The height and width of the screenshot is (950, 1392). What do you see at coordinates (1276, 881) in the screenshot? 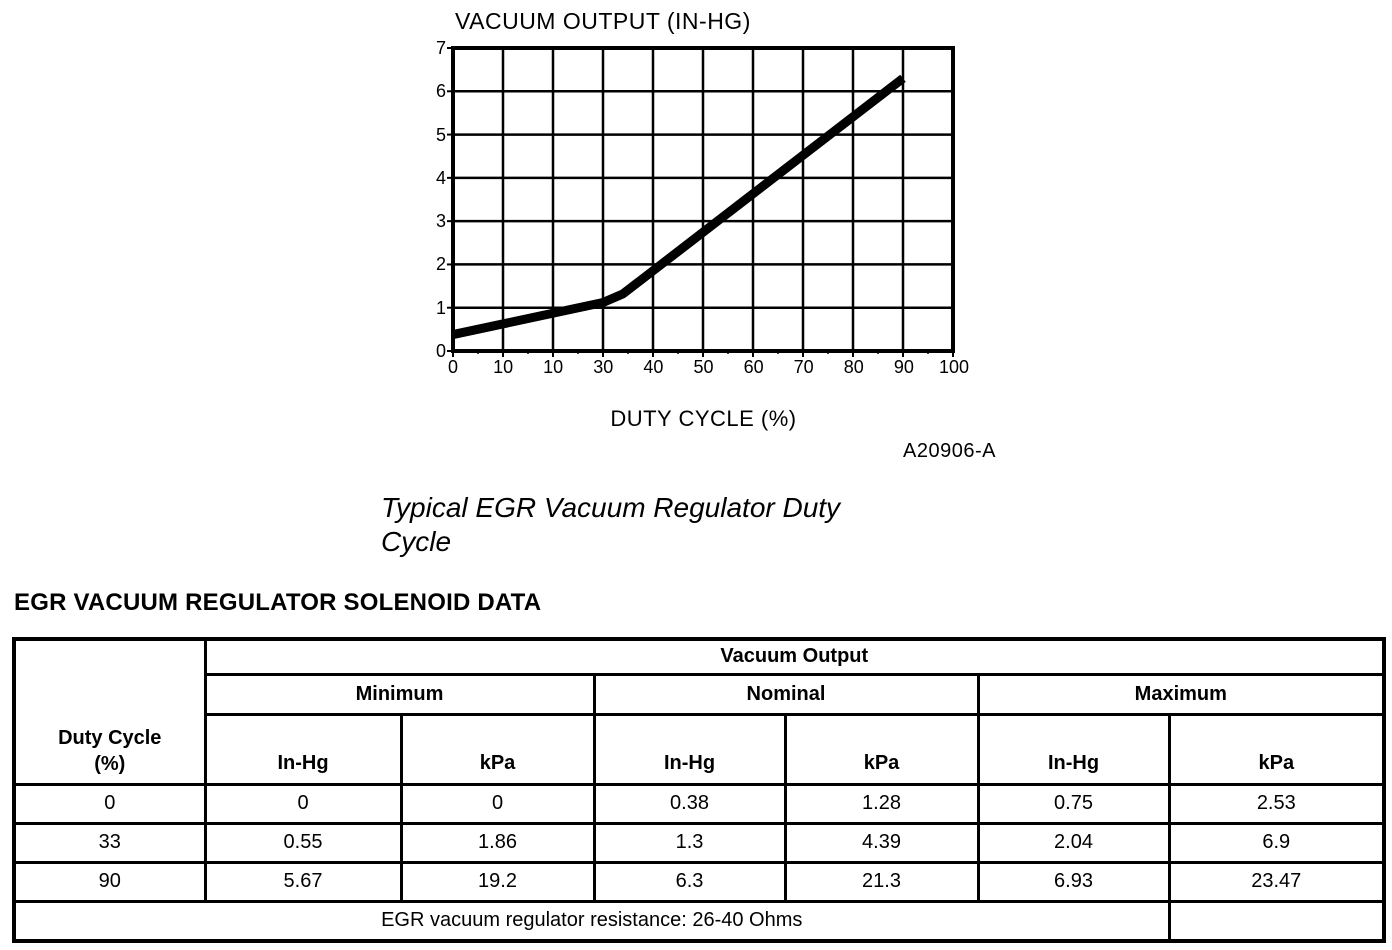
I see `value-cell: 23.47` at bounding box center [1276, 881].